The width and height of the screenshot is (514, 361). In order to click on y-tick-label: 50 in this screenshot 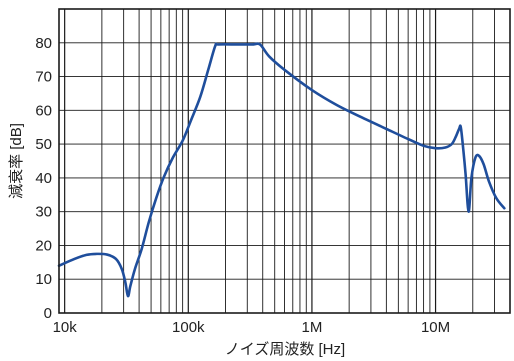, I will do `click(43, 144)`.